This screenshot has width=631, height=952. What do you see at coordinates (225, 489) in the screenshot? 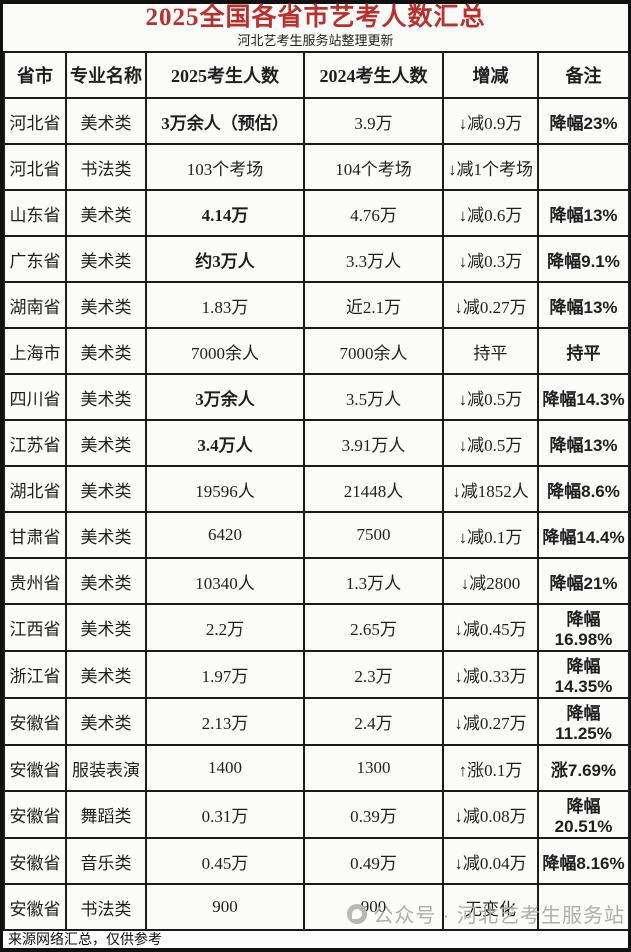
I see `cell-2025: 19596人` at bounding box center [225, 489].